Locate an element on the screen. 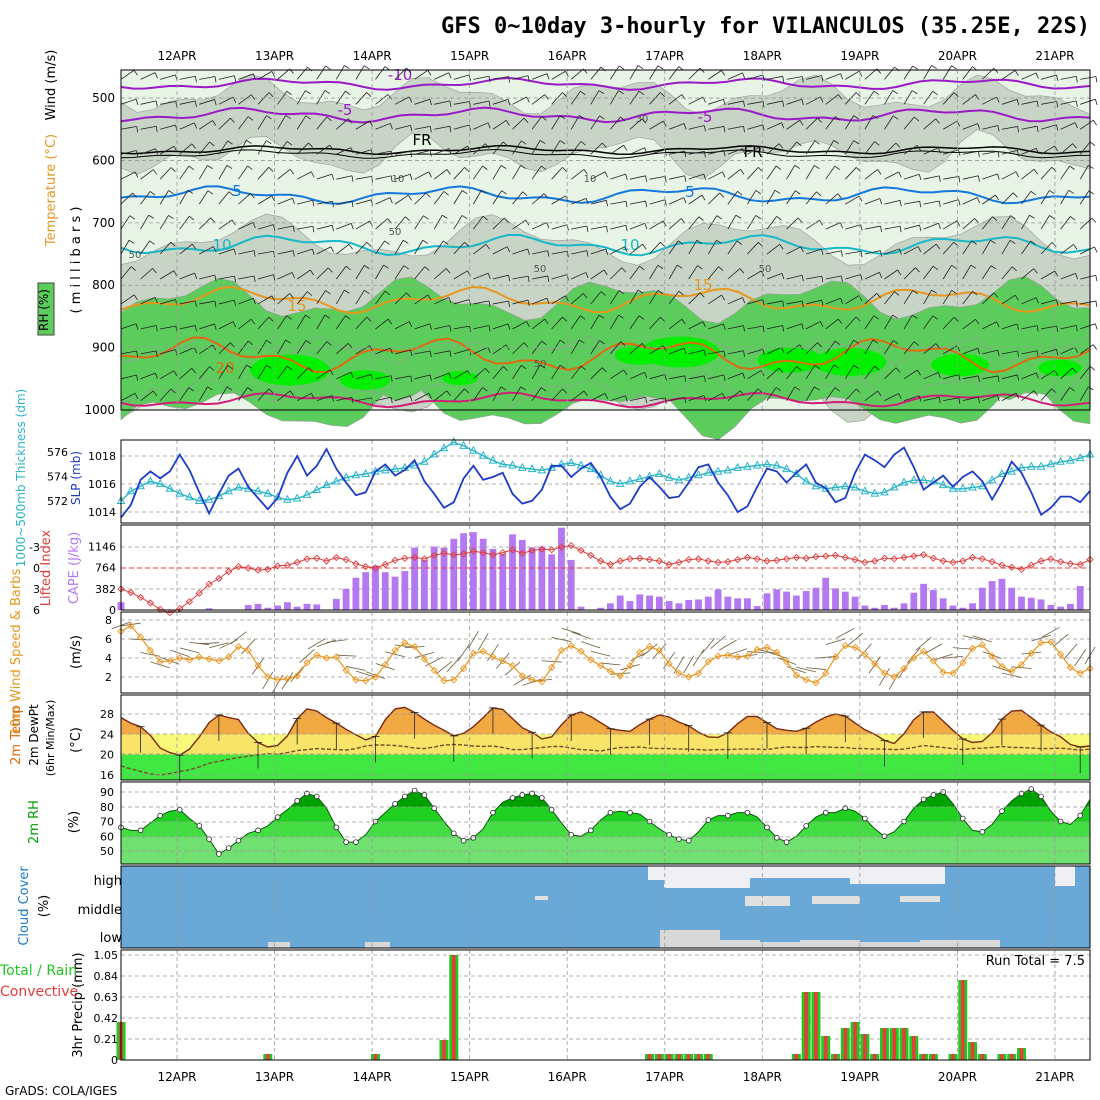  contour-label: FR is located at coordinates (752, 152).